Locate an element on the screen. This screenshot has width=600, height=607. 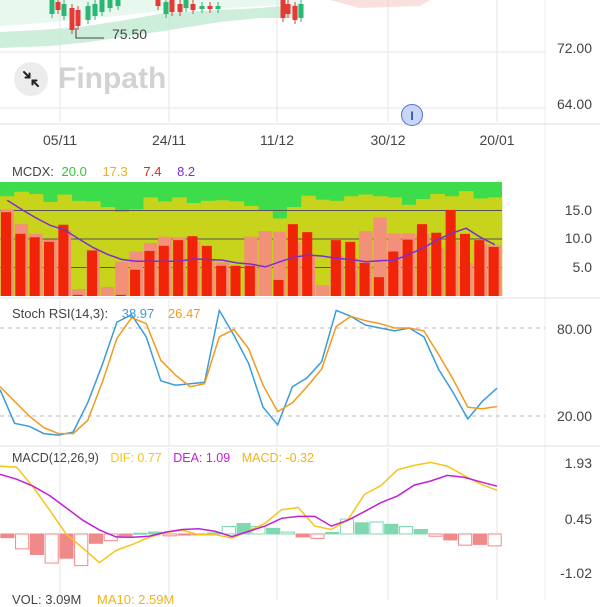
event-marker-icon: I is located at coordinates (412, 115).